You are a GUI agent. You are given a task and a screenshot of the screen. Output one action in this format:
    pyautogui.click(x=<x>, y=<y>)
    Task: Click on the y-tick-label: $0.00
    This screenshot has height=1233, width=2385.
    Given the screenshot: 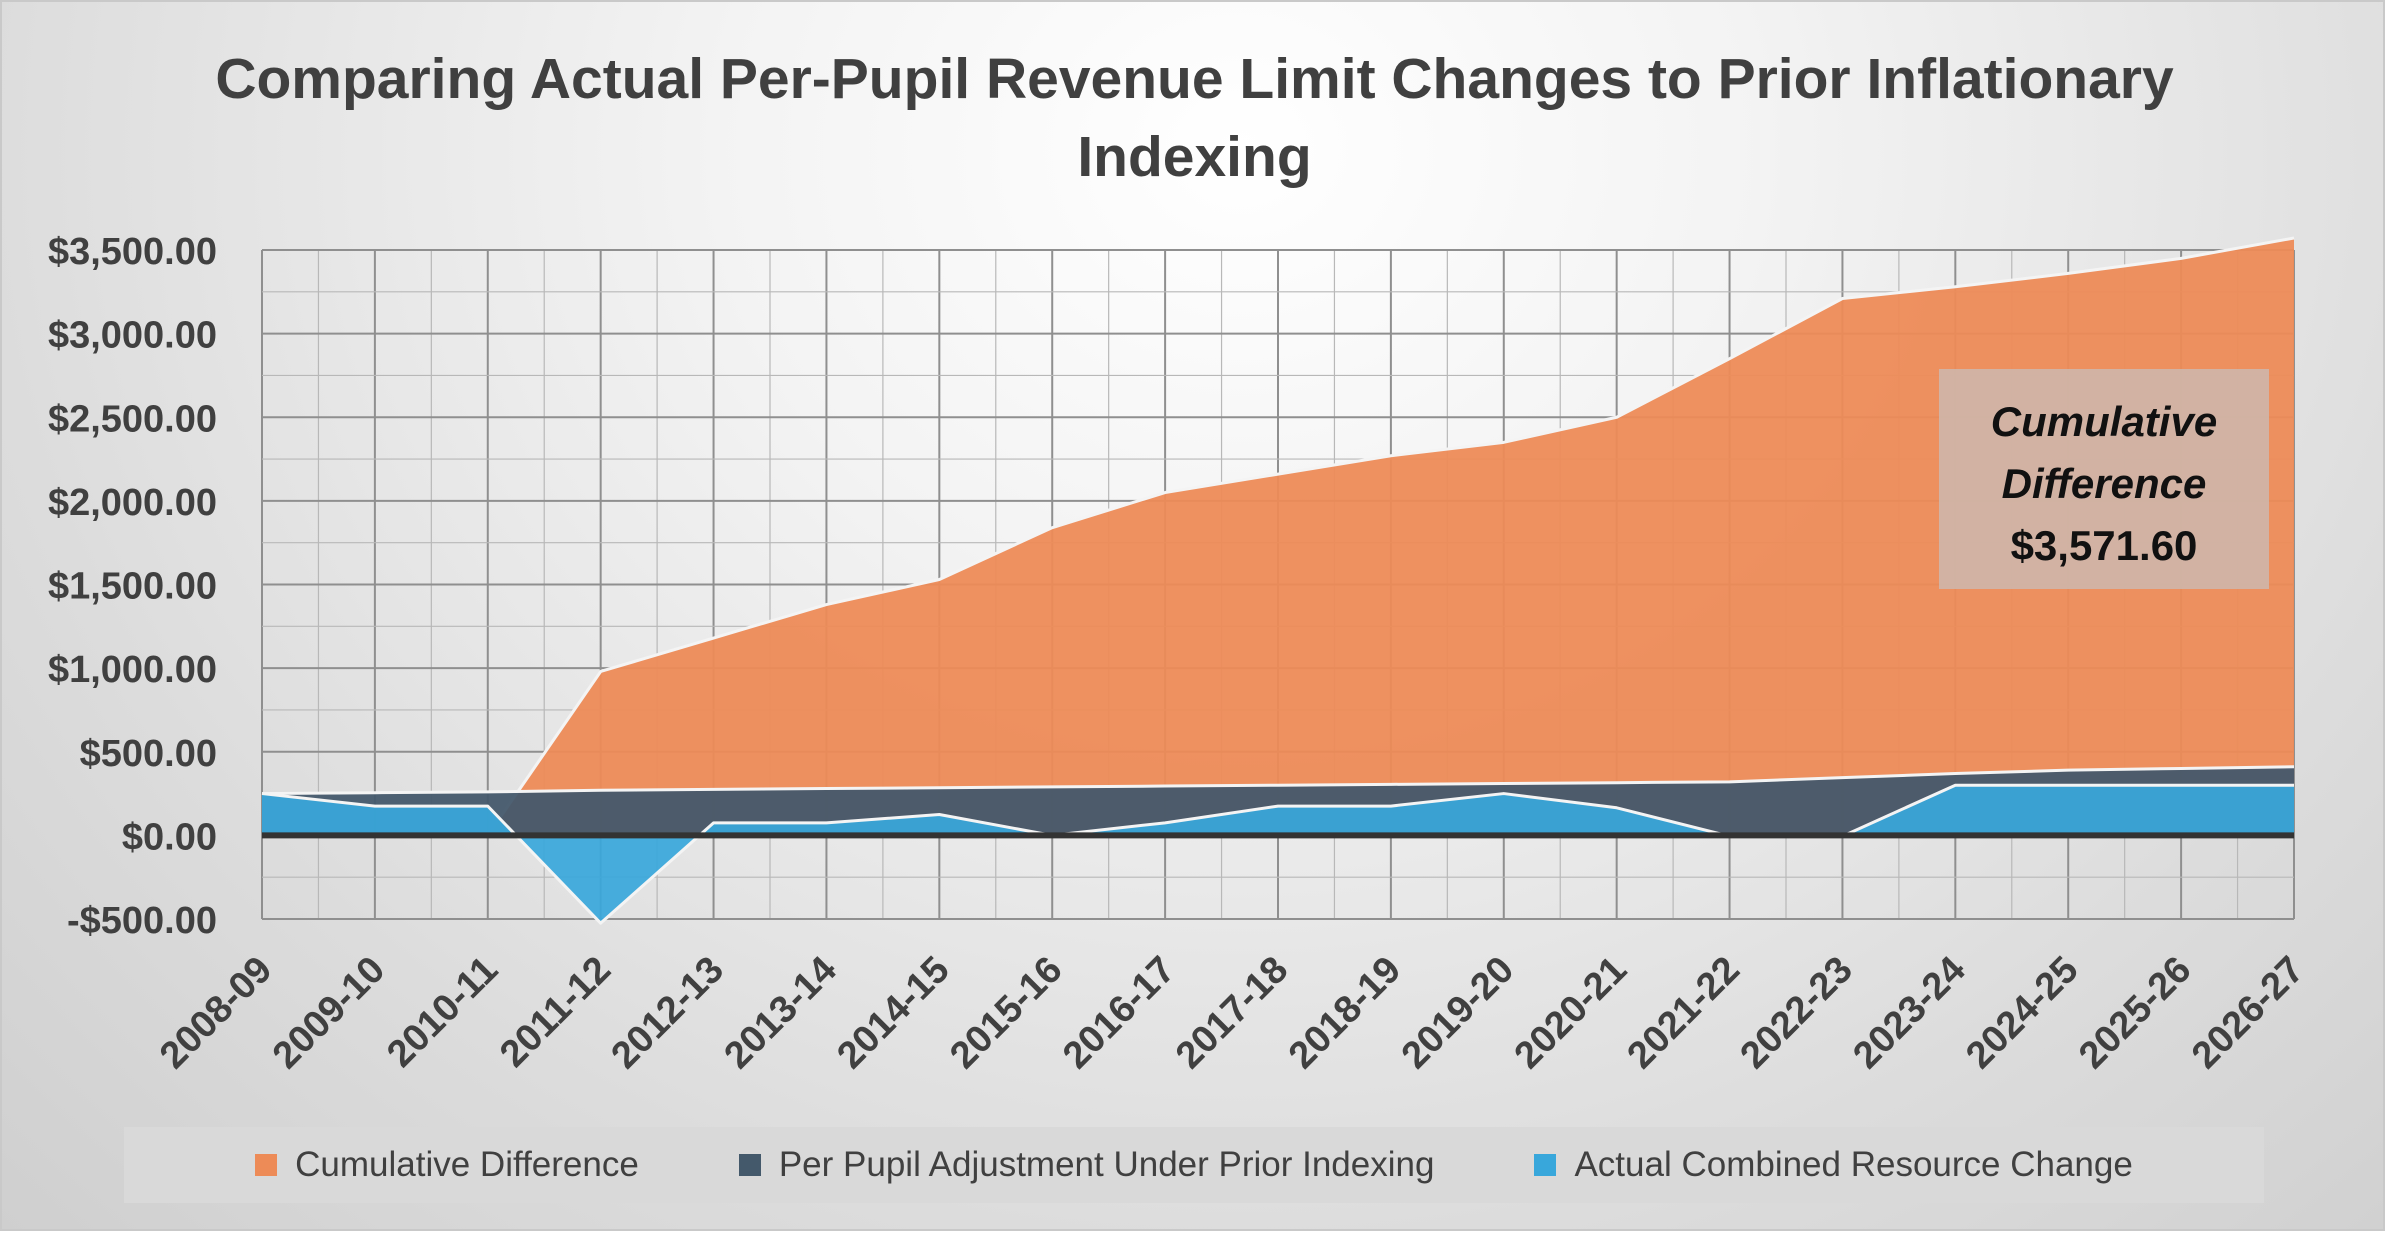 What is the action you would take?
    pyautogui.click(x=169, y=837)
    